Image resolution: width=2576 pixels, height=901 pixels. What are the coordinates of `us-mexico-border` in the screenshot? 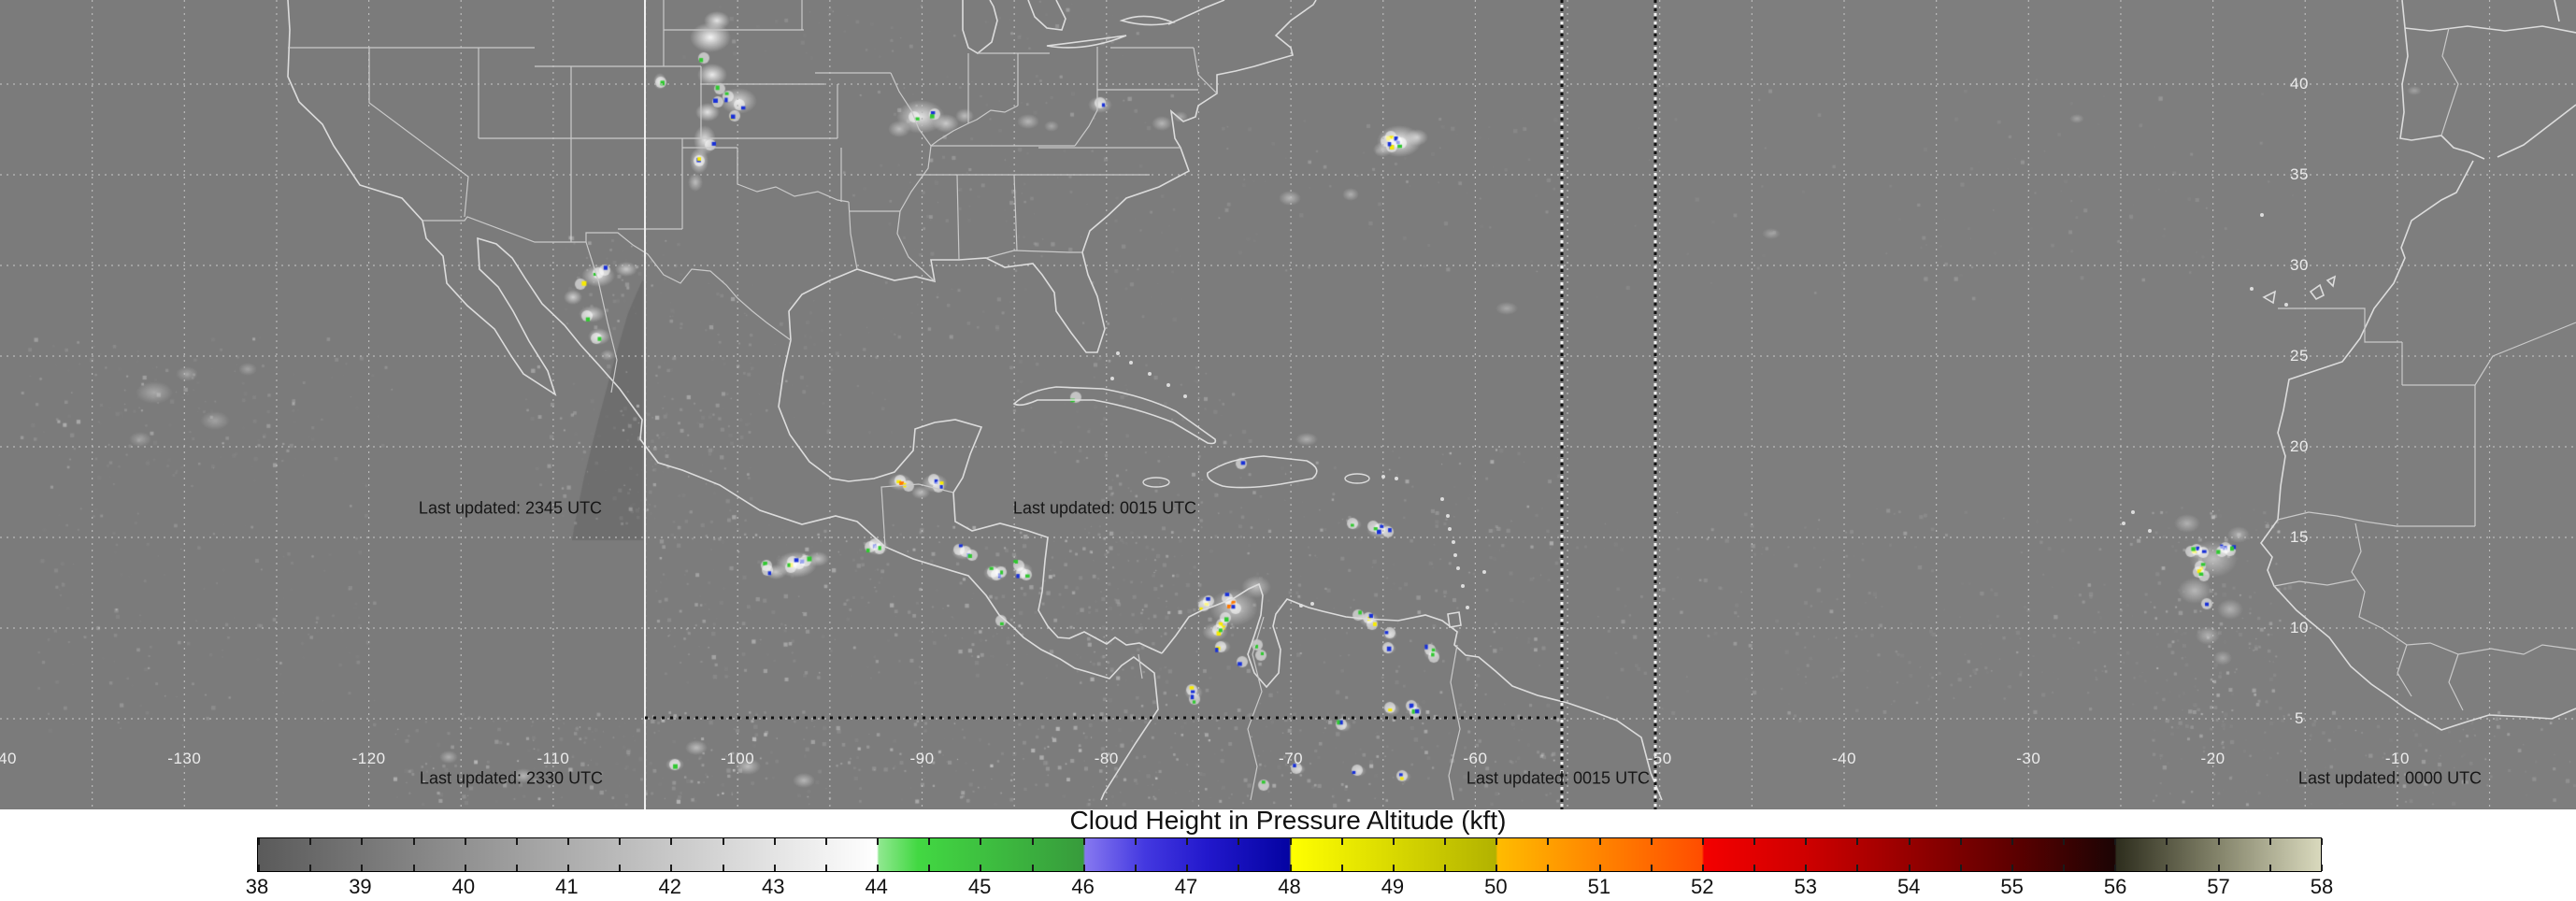 It's located at (607, 278).